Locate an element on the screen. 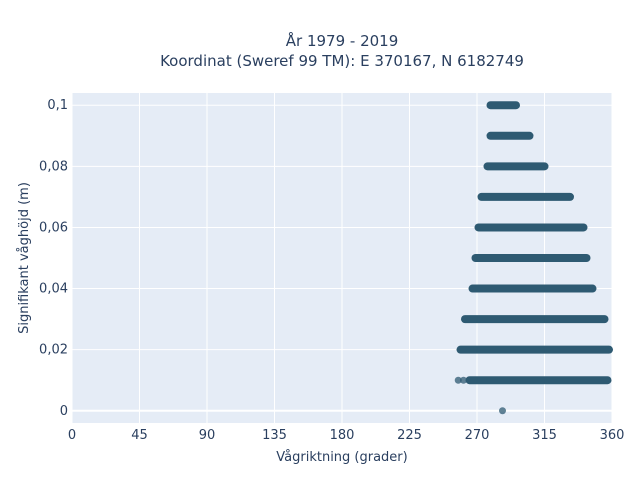 The height and width of the screenshot is (480, 640). y-tick-label: 0 is located at coordinates (64, 411).